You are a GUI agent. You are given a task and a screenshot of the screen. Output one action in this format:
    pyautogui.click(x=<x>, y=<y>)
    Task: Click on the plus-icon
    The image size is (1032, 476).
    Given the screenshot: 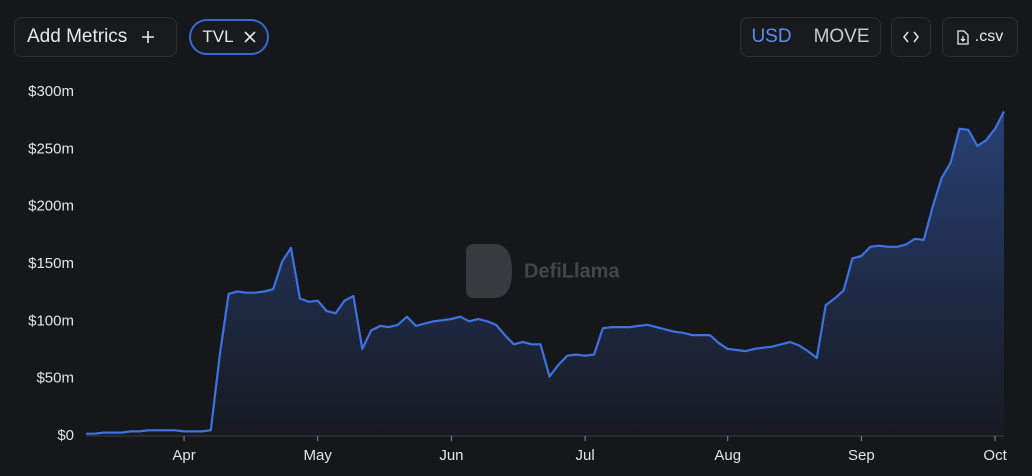 What is the action you would take?
    pyautogui.click(x=148, y=37)
    